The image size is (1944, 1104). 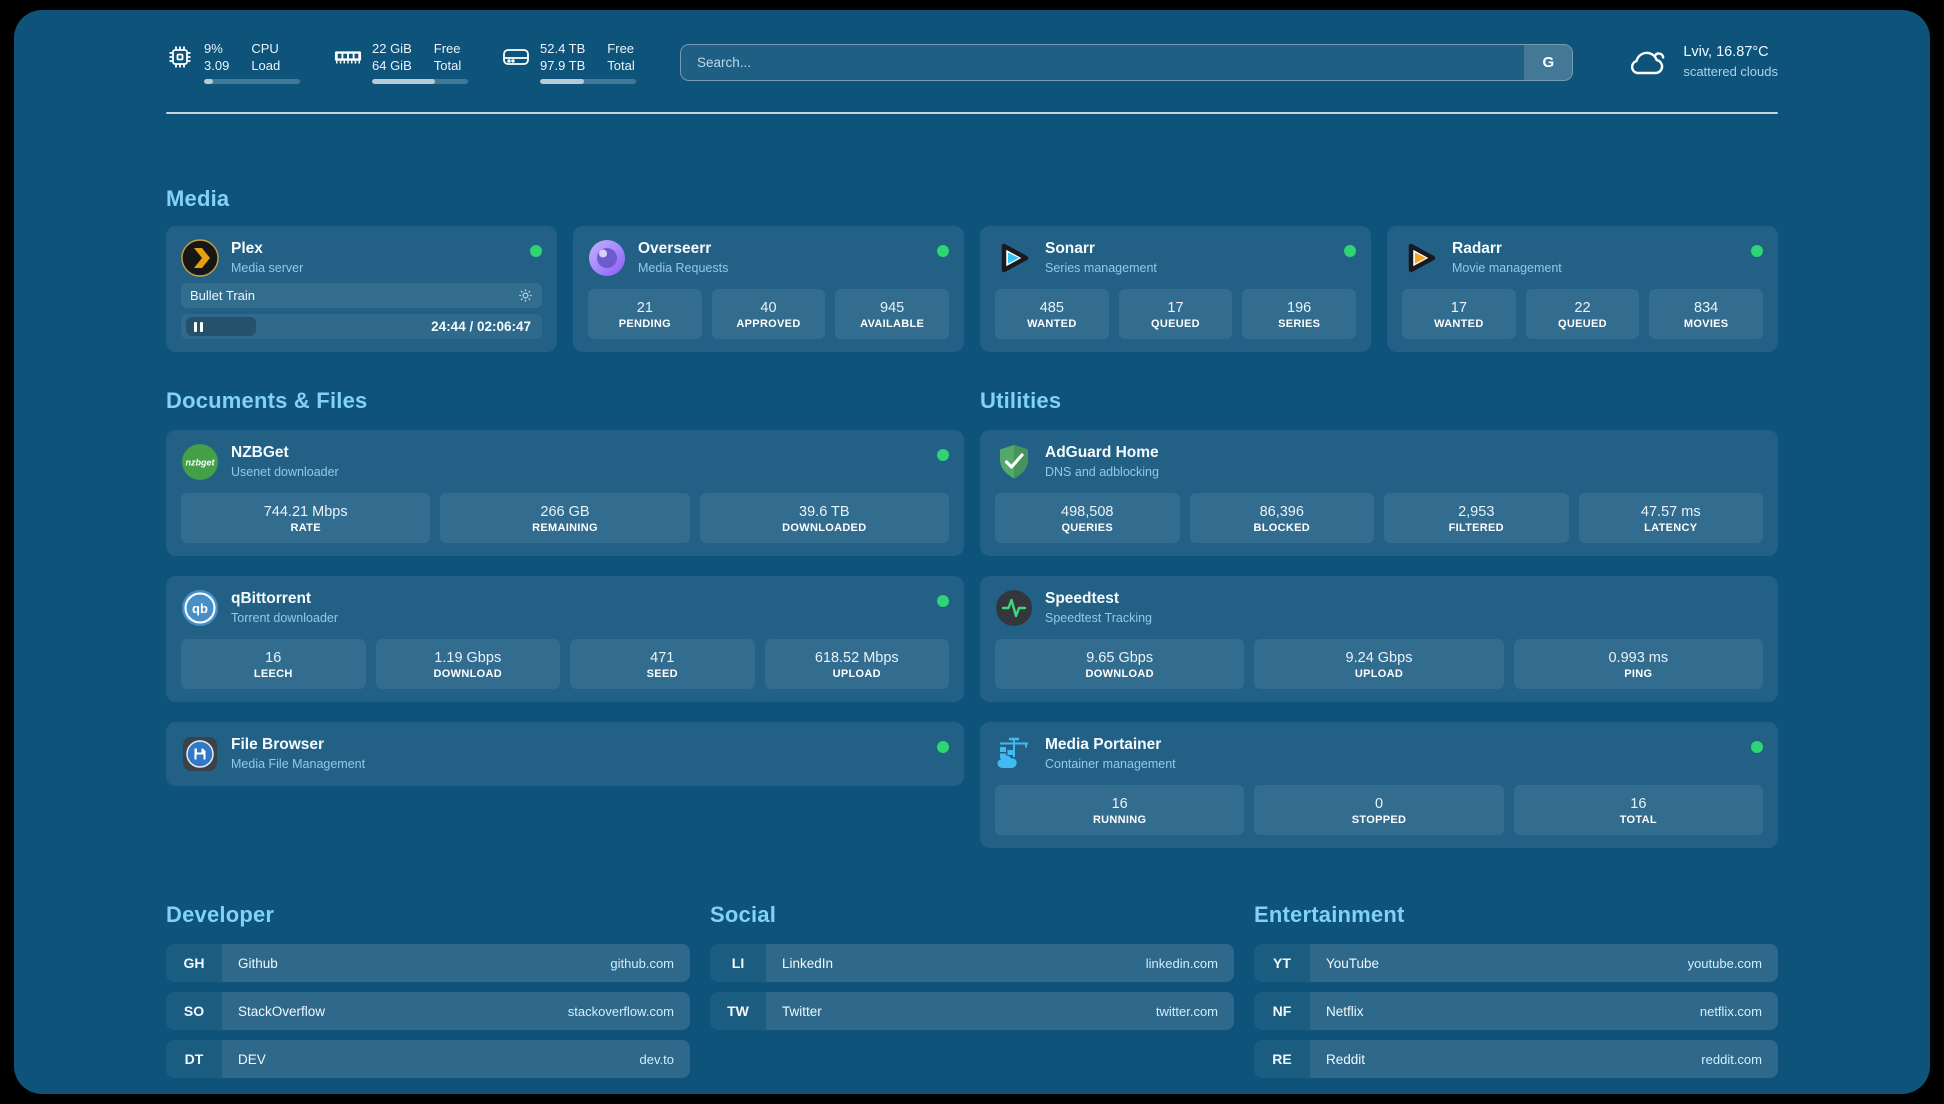 What do you see at coordinates (607, 258) in the screenshot?
I see `overseerr-icon` at bounding box center [607, 258].